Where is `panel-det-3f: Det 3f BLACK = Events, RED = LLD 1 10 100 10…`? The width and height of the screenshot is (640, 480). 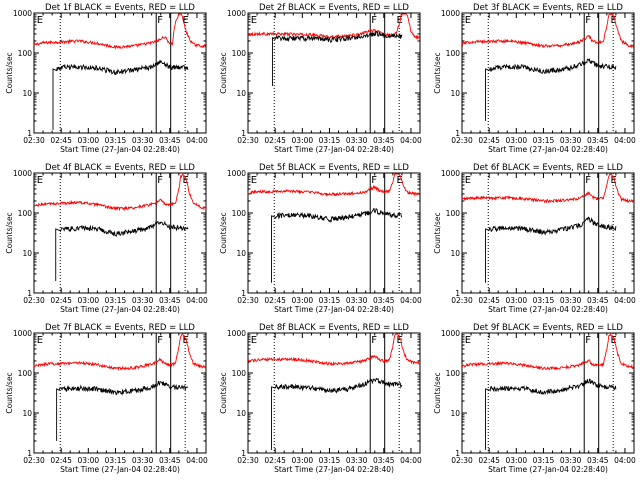 panel-det-3f: Det 3f BLACK = Events, RED = LLD 1 10 100 10… is located at coordinates (534, 78).